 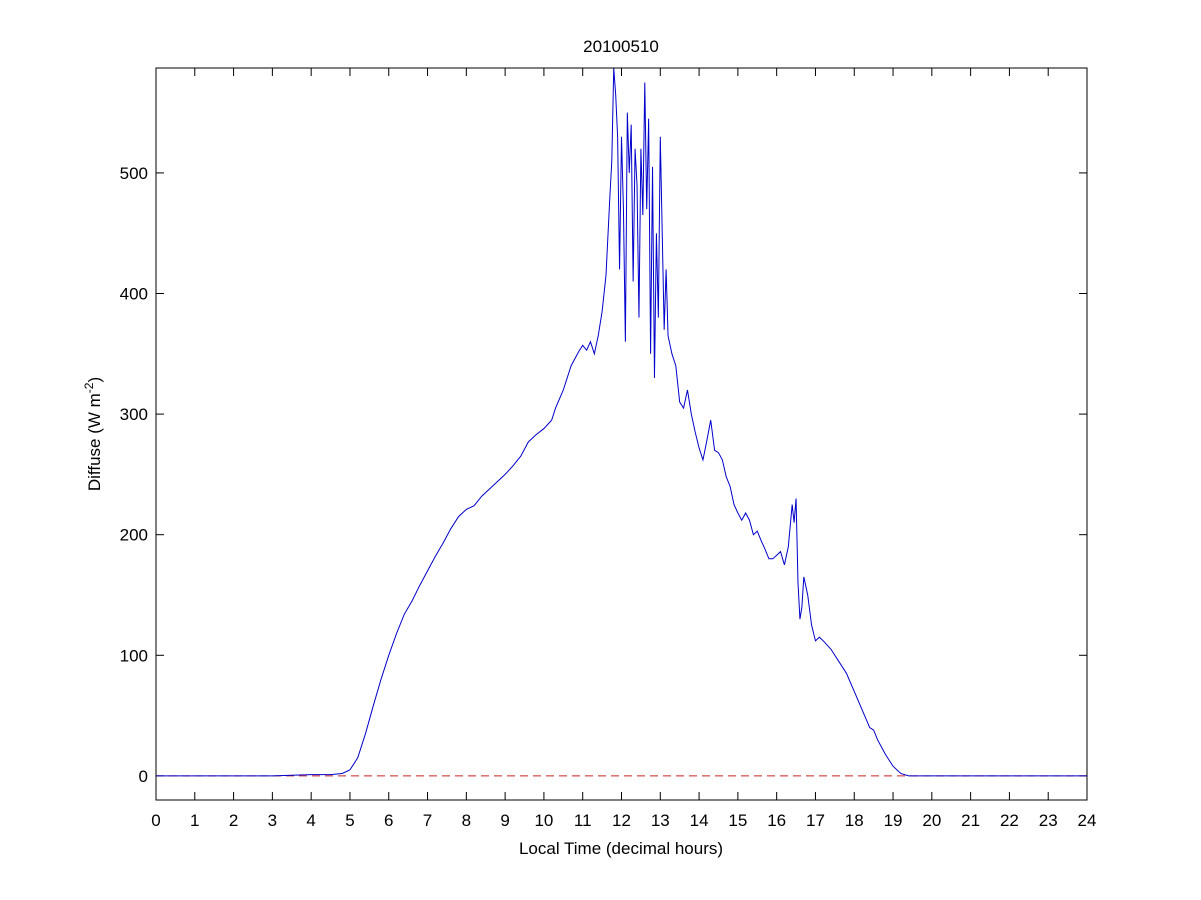 I want to click on x-tick-label: 20, so click(x=931, y=820).